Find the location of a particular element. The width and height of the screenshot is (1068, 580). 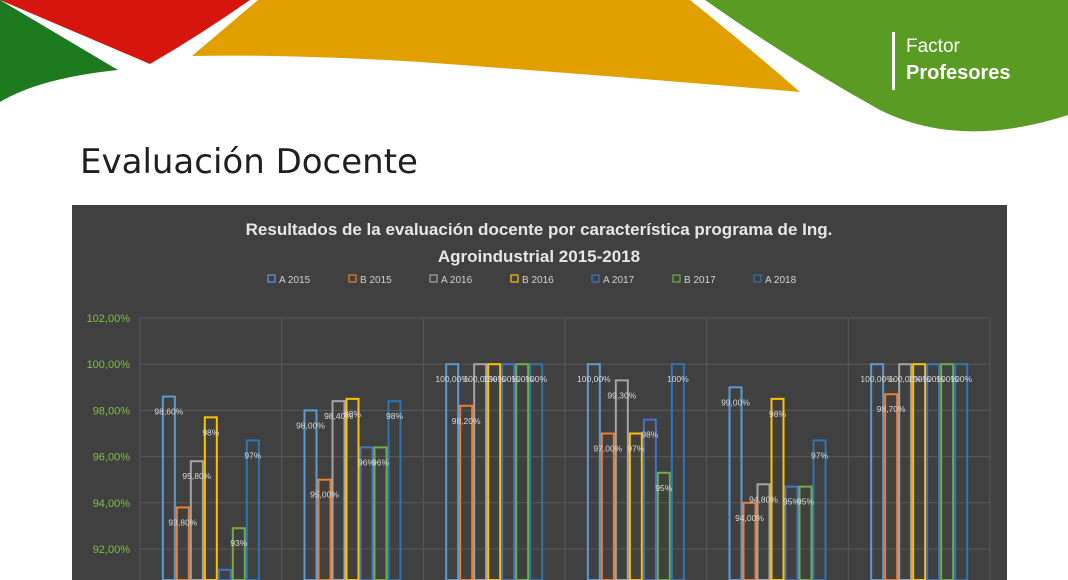

legend-label: B 2015 is located at coordinates (376, 280).